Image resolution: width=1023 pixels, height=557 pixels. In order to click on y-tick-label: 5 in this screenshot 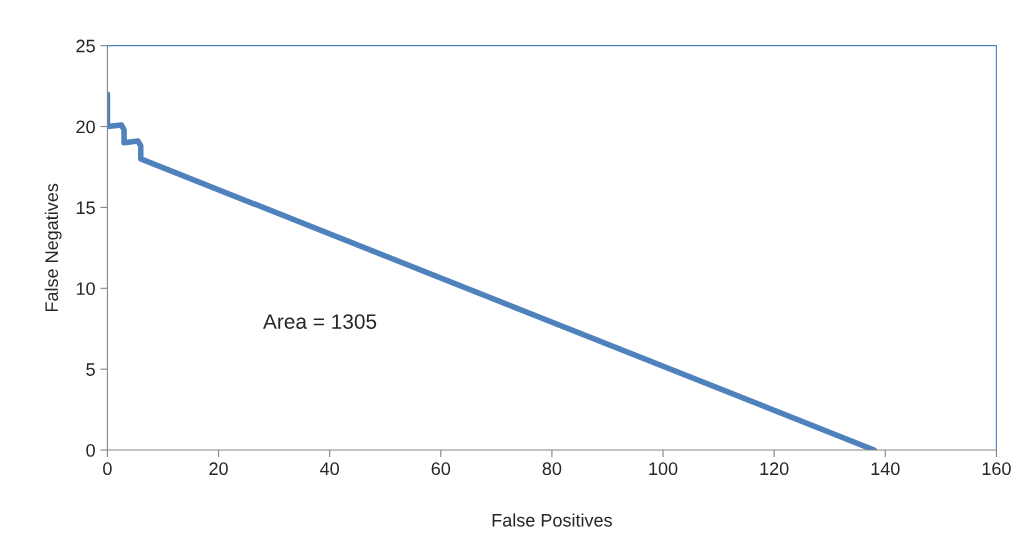, I will do `click(90, 369)`.